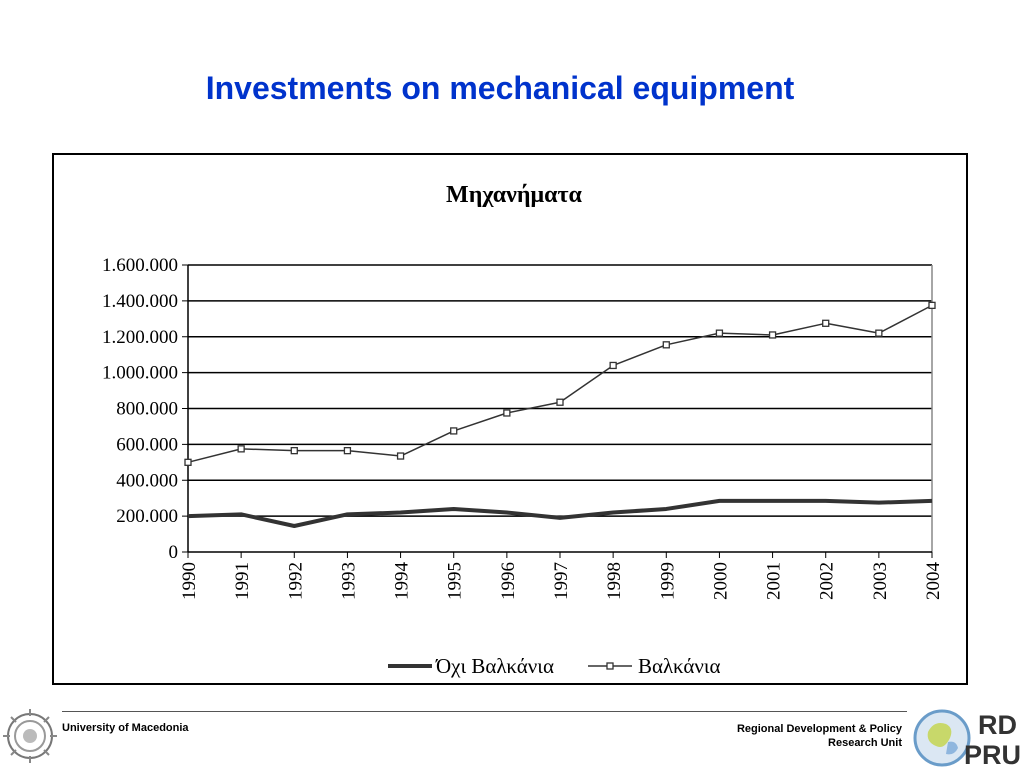 The image size is (1024, 768). I want to click on x-tick-label: 1999, so click(667, 581).